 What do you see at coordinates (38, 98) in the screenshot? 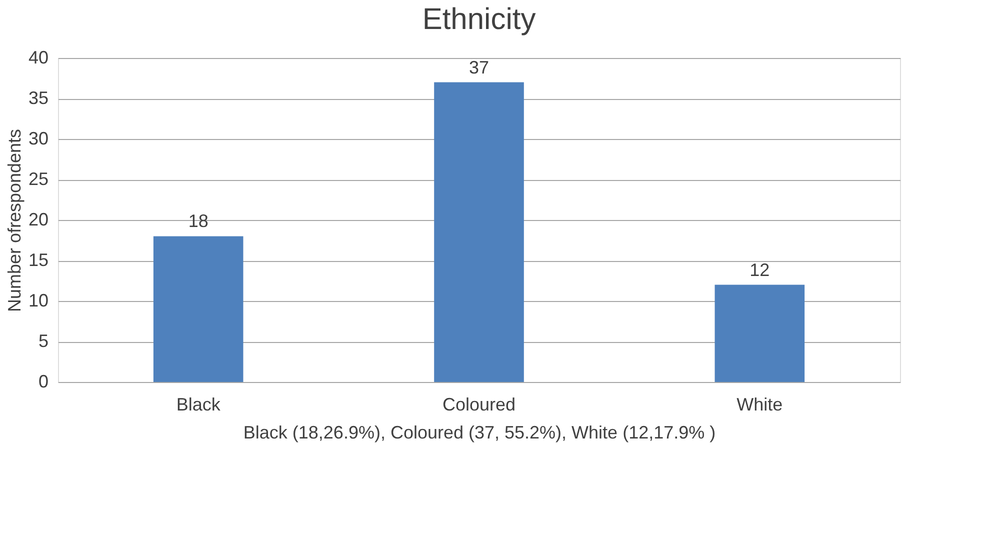
I see `y-tick-label: 35` at bounding box center [38, 98].